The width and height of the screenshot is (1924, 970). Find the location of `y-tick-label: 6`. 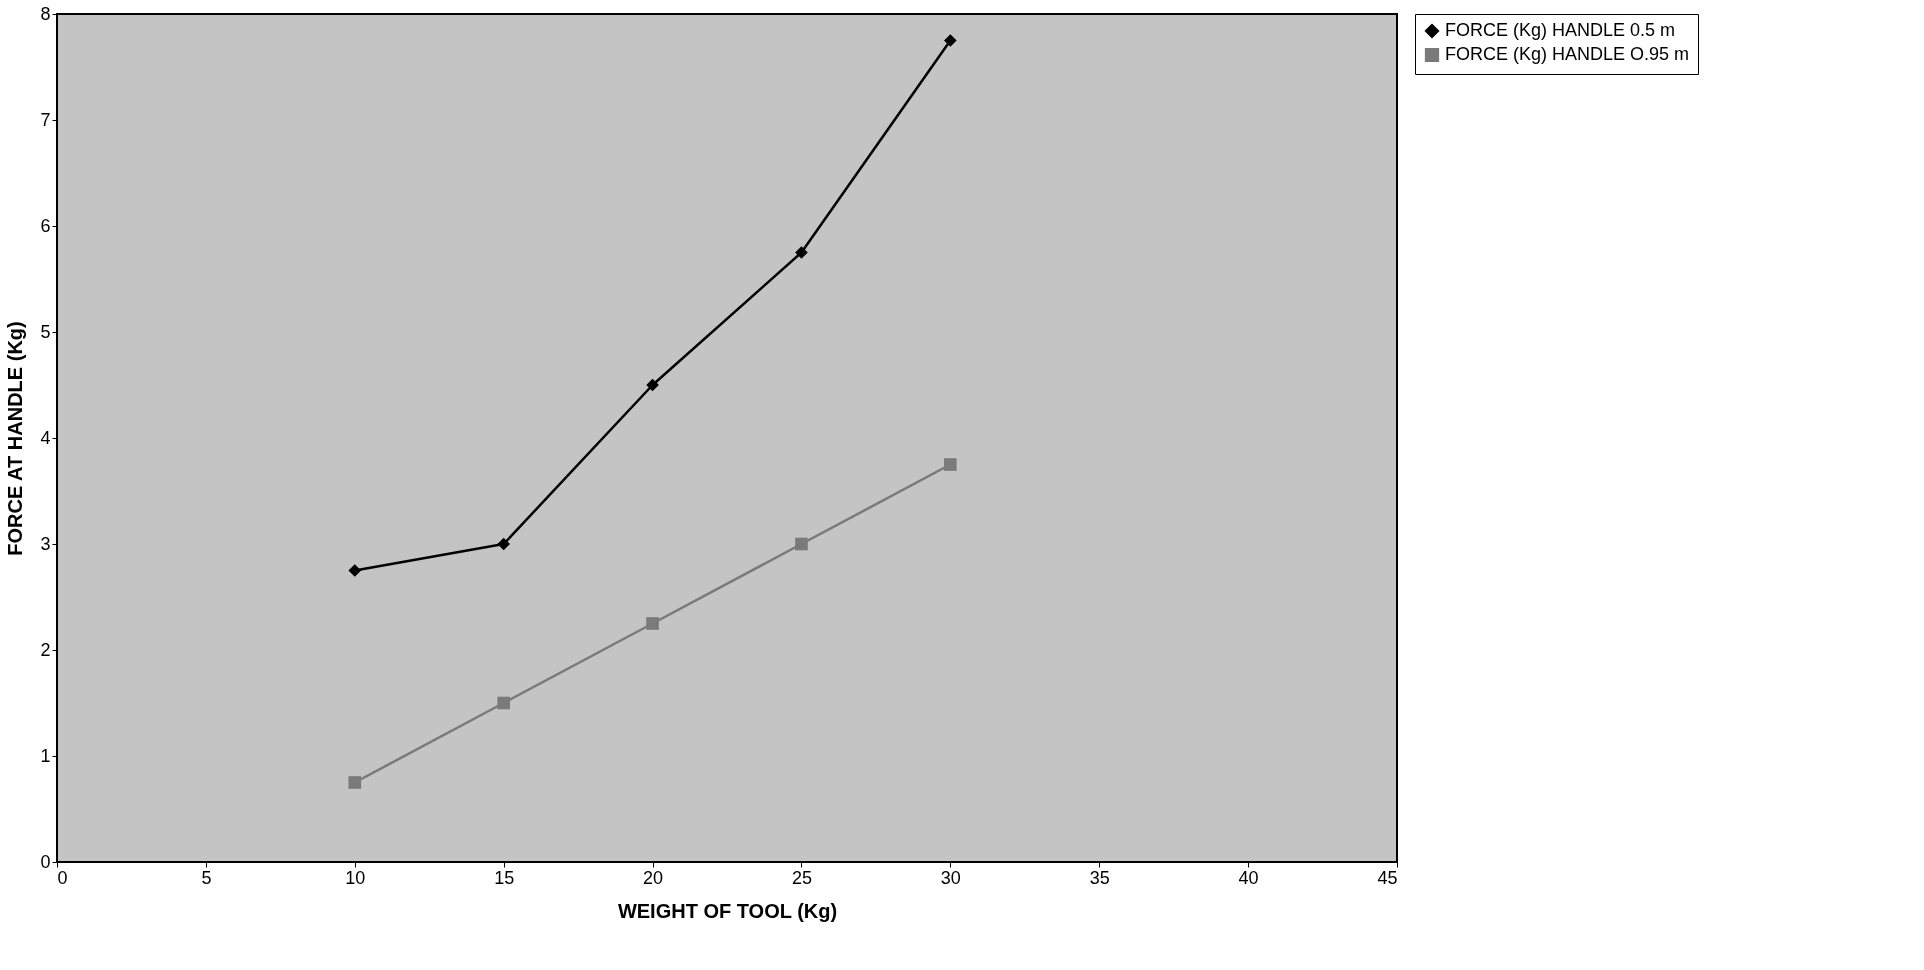

y-tick-label: 6 is located at coordinates (45, 225).